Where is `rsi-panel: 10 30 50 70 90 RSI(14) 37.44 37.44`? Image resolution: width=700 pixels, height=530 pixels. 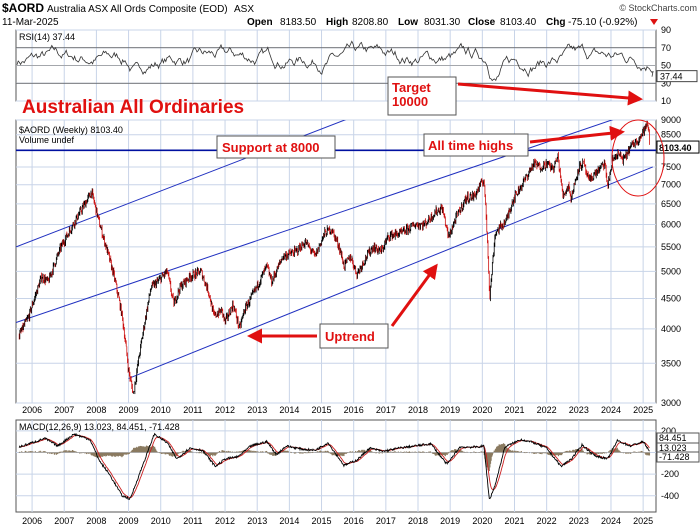 rsi-panel: 10 30 50 70 90 RSI(14) 37.44 37.44 is located at coordinates (356, 65).